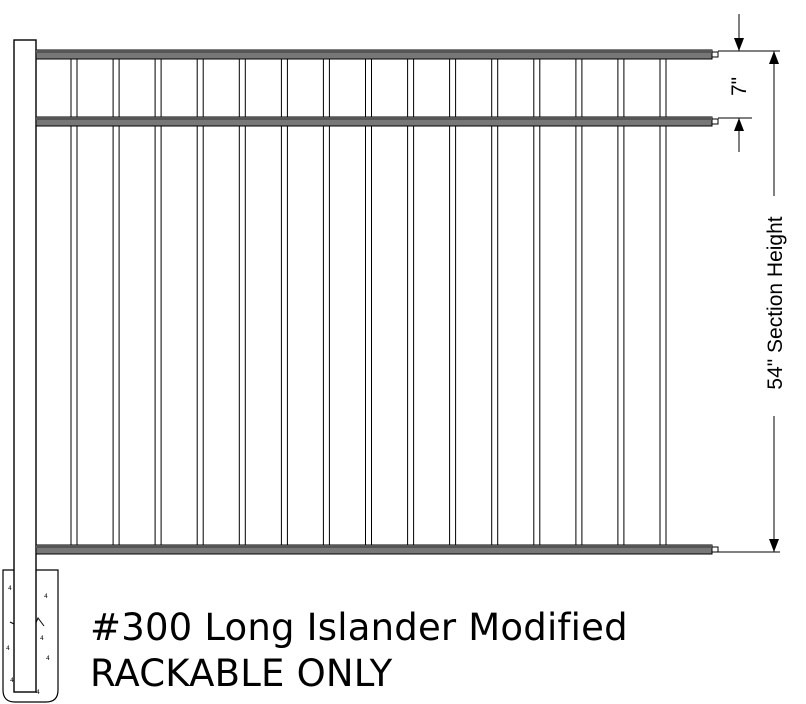  Describe the element at coordinates (775, 302) in the screenshot. I see `section-height-label: 54" Section Height` at that location.